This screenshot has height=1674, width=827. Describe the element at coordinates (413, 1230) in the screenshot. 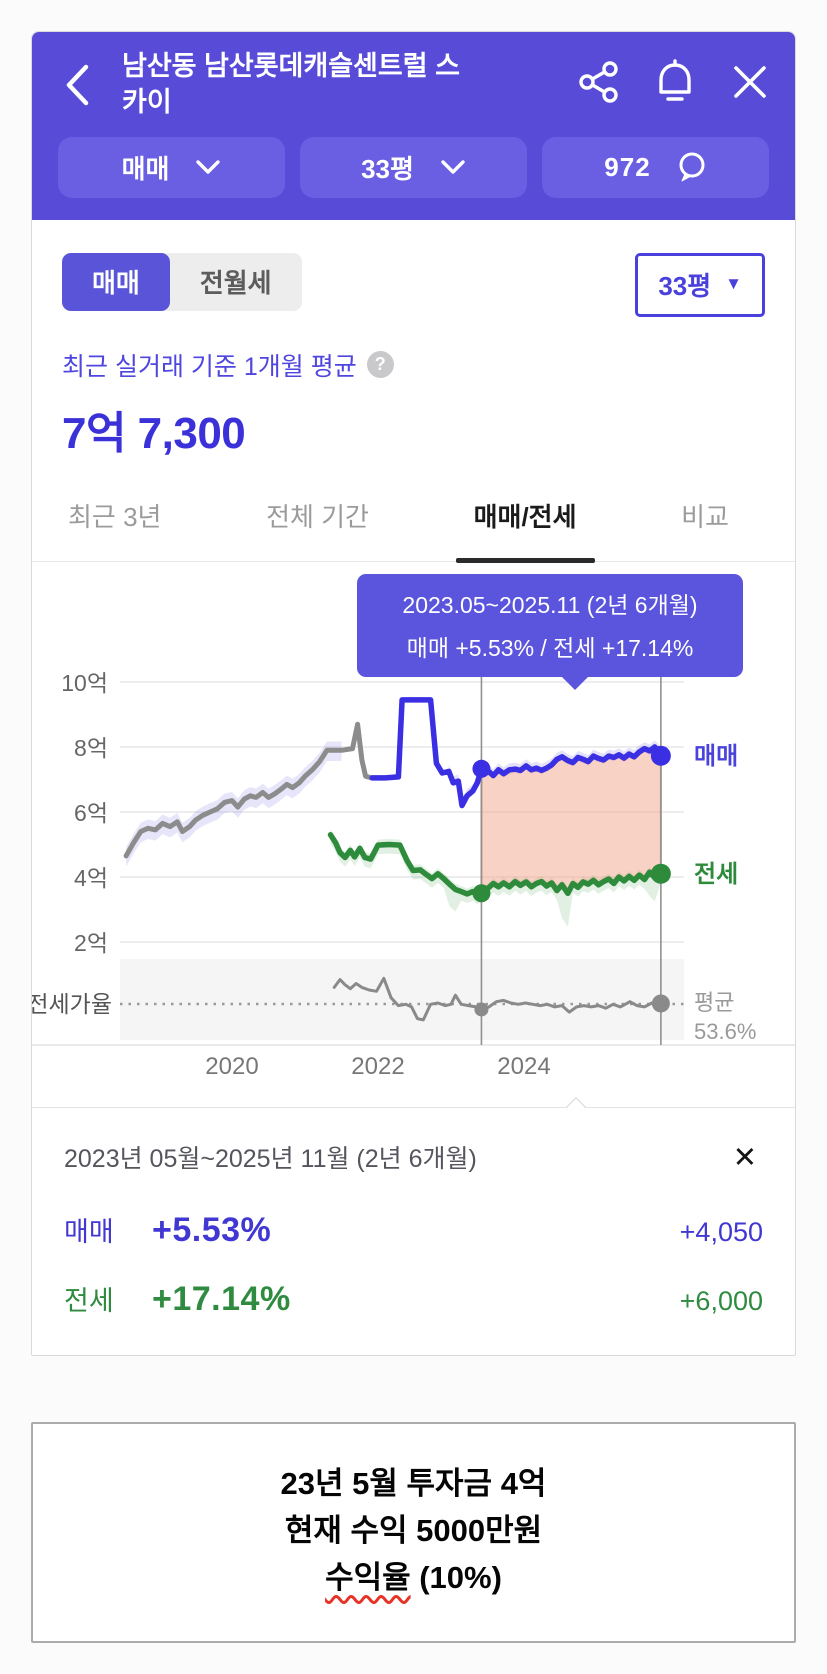

I see `sale-change-row: 매매 +5.53% +4,050` at that location.